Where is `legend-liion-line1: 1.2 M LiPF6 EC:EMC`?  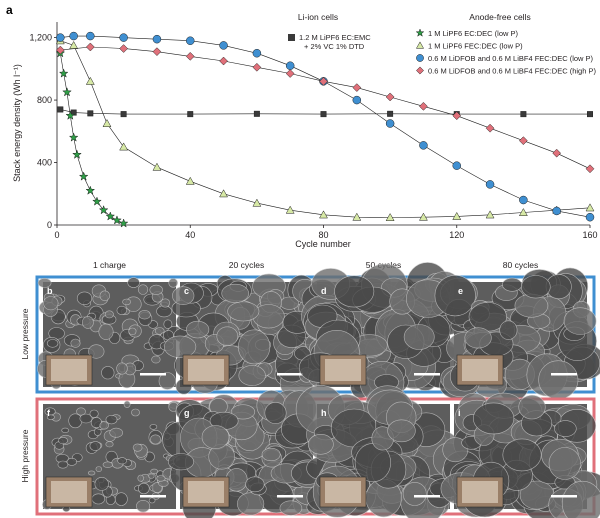 legend-liion-line1: 1.2 M LiPF6 EC:EMC is located at coordinates (335, 37).